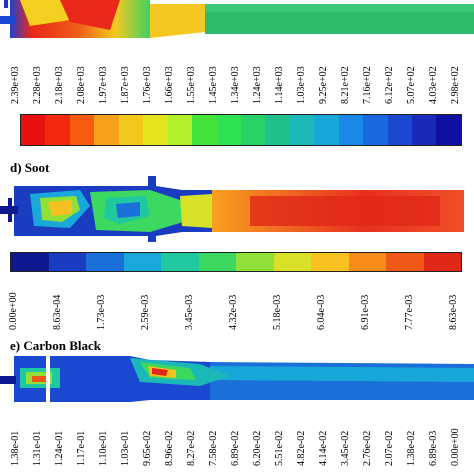 The height and width of the screenshot is (474, 474). I want to click on scale-label: 7.16e+02, so click(367, 85).